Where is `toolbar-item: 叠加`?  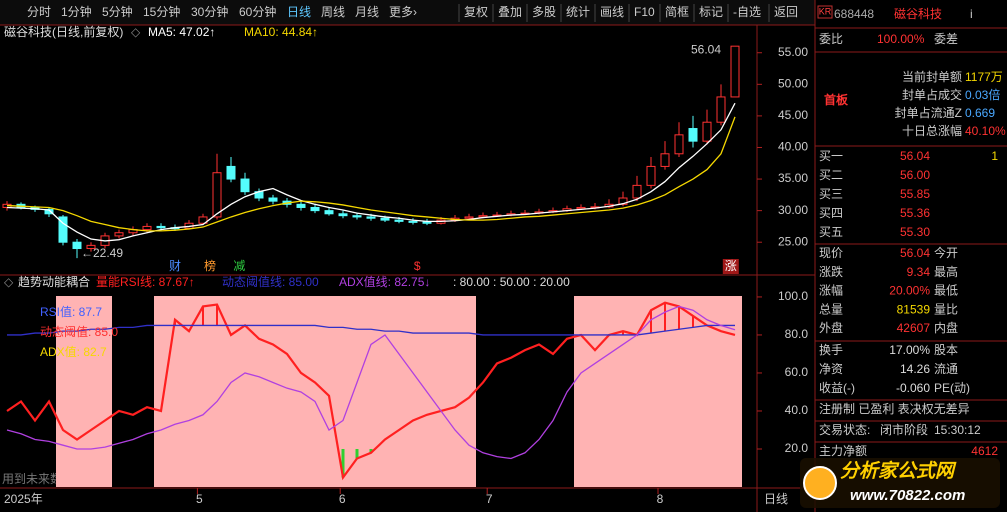 toolbar-item: 叠加 is located at coordinates (510, 12).